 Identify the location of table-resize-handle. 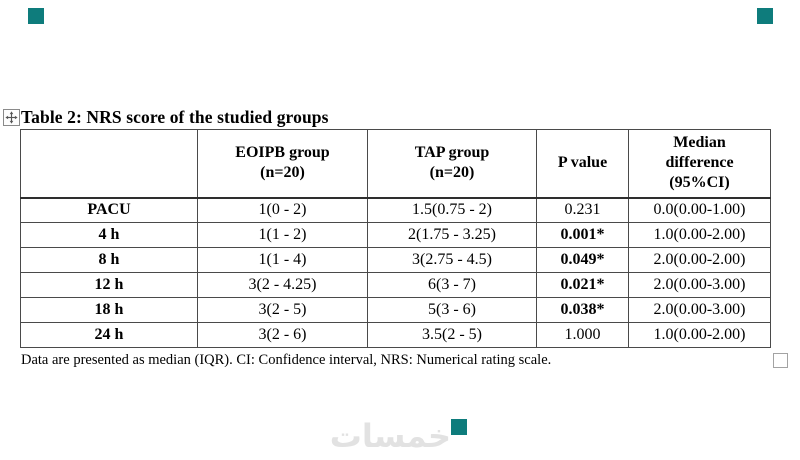
(780, 360).